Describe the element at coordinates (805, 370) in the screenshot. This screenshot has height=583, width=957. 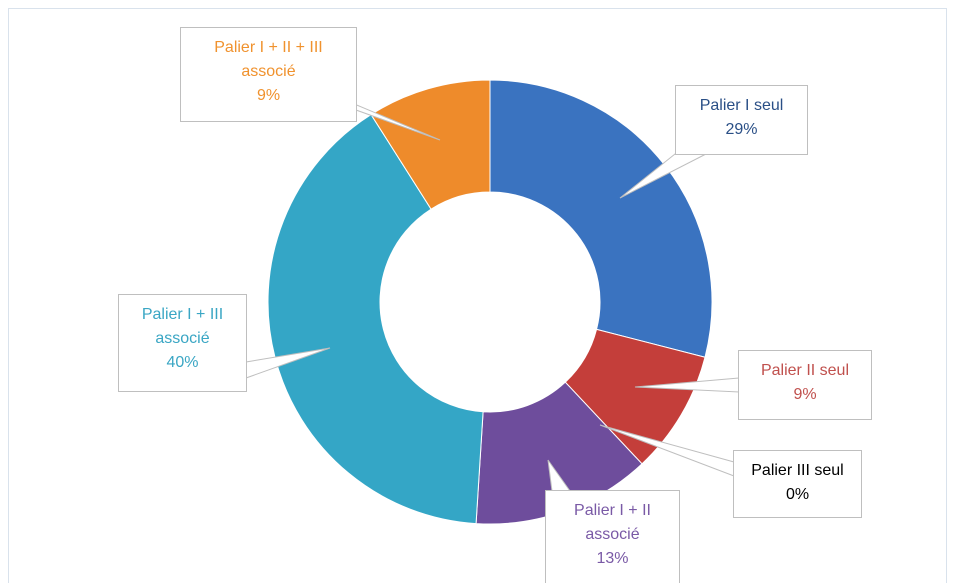
I see `label-category: Palier II seul` at that location.